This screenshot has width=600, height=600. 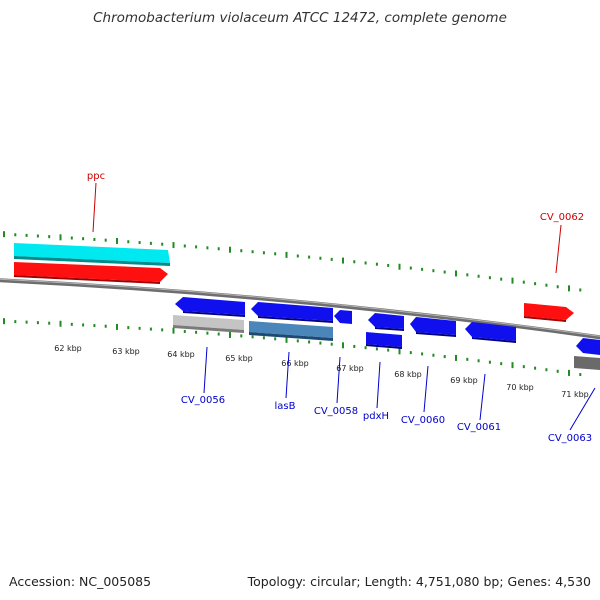 I want to click on scale-label: 63 kbp, so click(x=126, y=351).